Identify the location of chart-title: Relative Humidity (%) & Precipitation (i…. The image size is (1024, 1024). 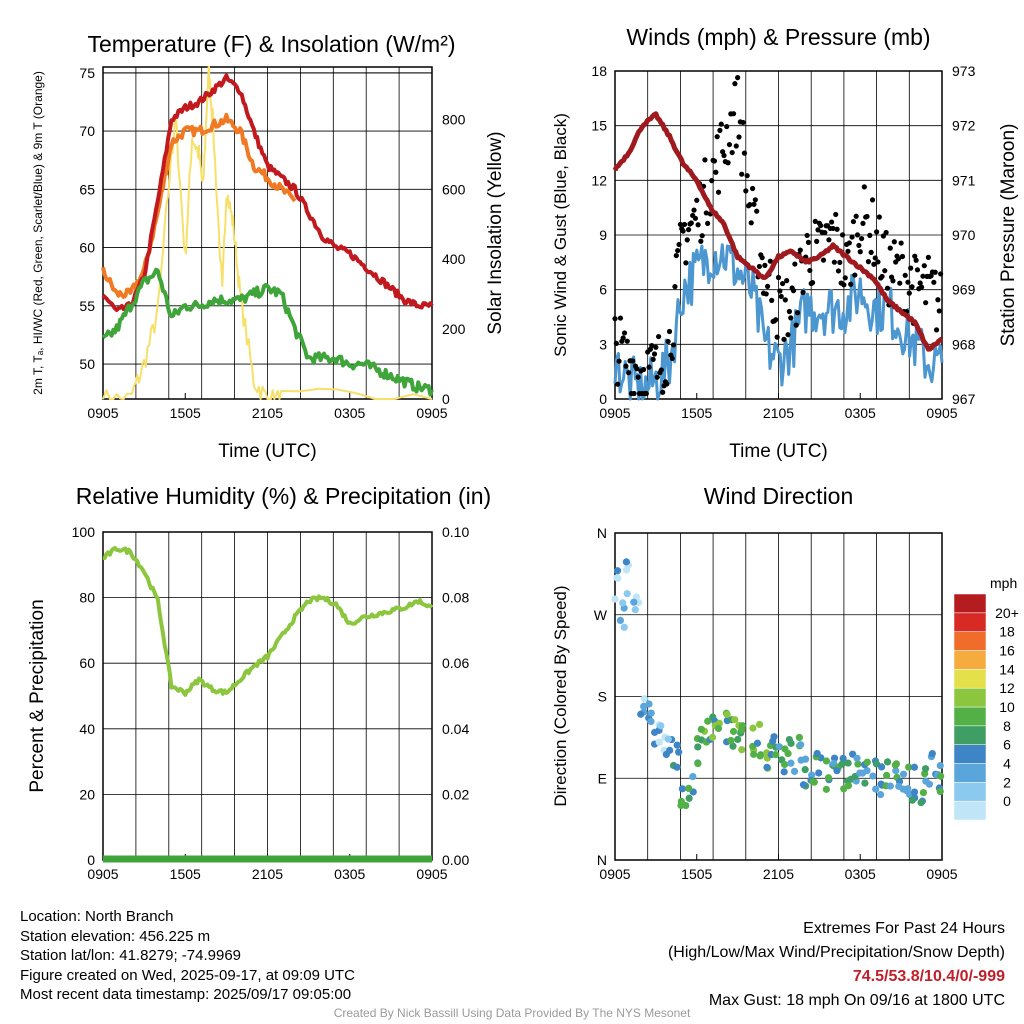
(283, 496).